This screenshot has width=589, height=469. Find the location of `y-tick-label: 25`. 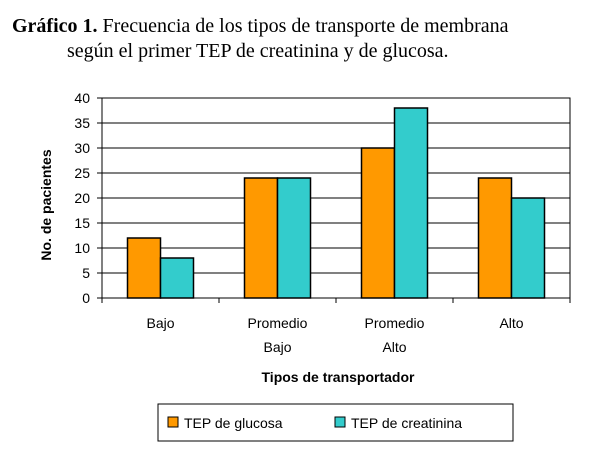

y-tick-label: 25 is located at coordinates (82, 173).